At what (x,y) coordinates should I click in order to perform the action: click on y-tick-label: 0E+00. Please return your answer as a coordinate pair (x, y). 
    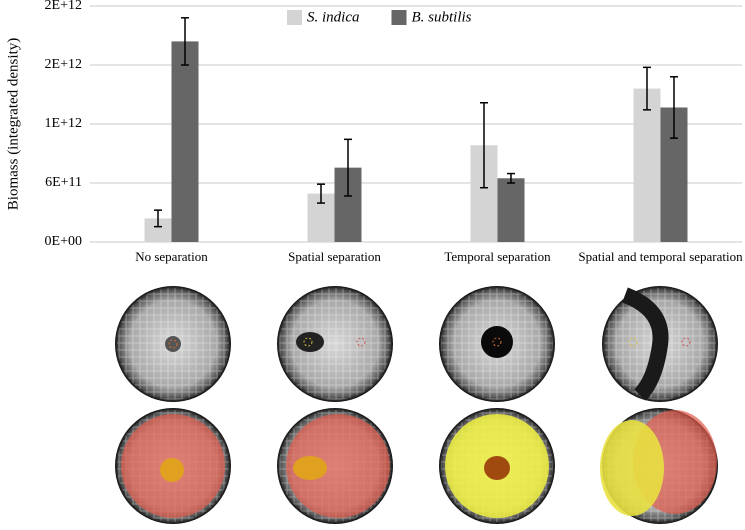
    Looking at the image, I should click on (63, 241).